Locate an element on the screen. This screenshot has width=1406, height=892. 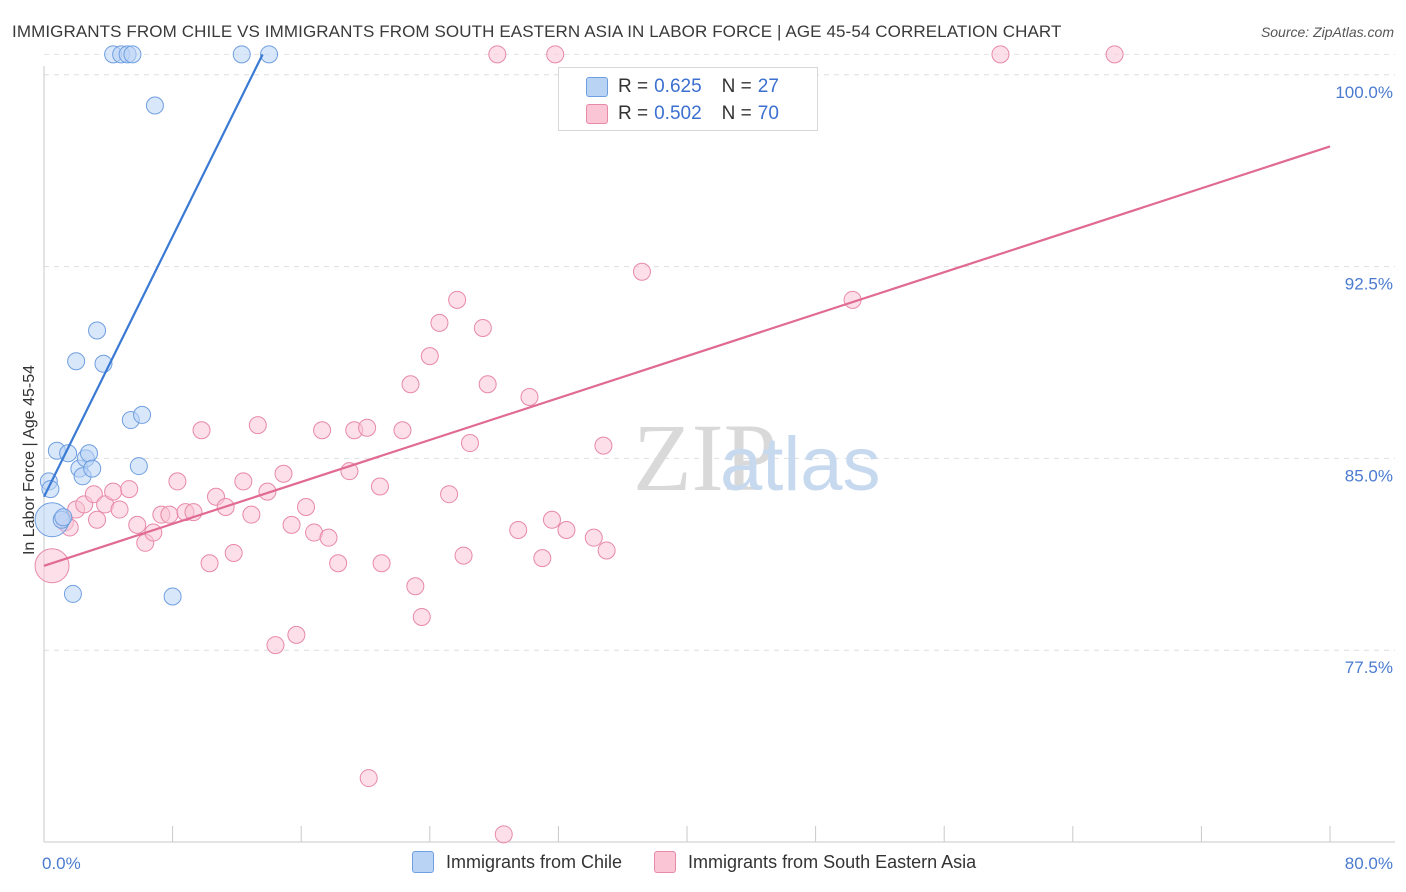
y-tick-label: 77.5% is located at coordinates (1369, 667).